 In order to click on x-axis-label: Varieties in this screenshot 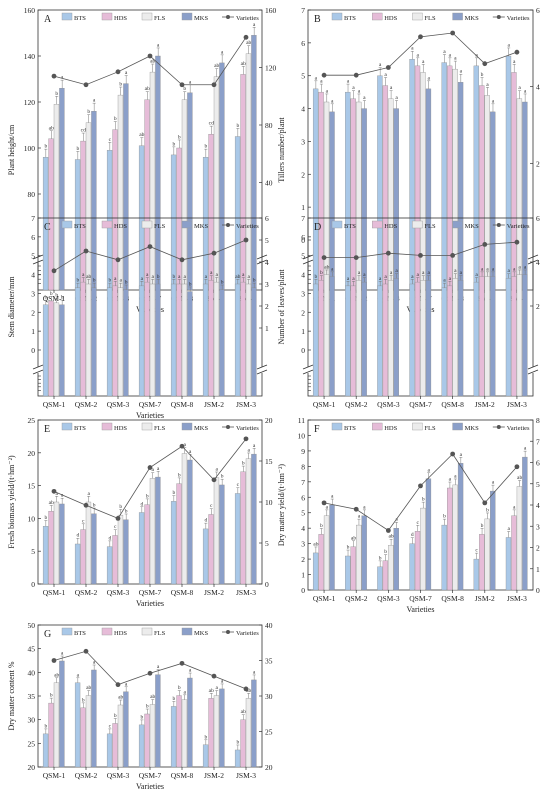, I will do `click(421, 609)`.